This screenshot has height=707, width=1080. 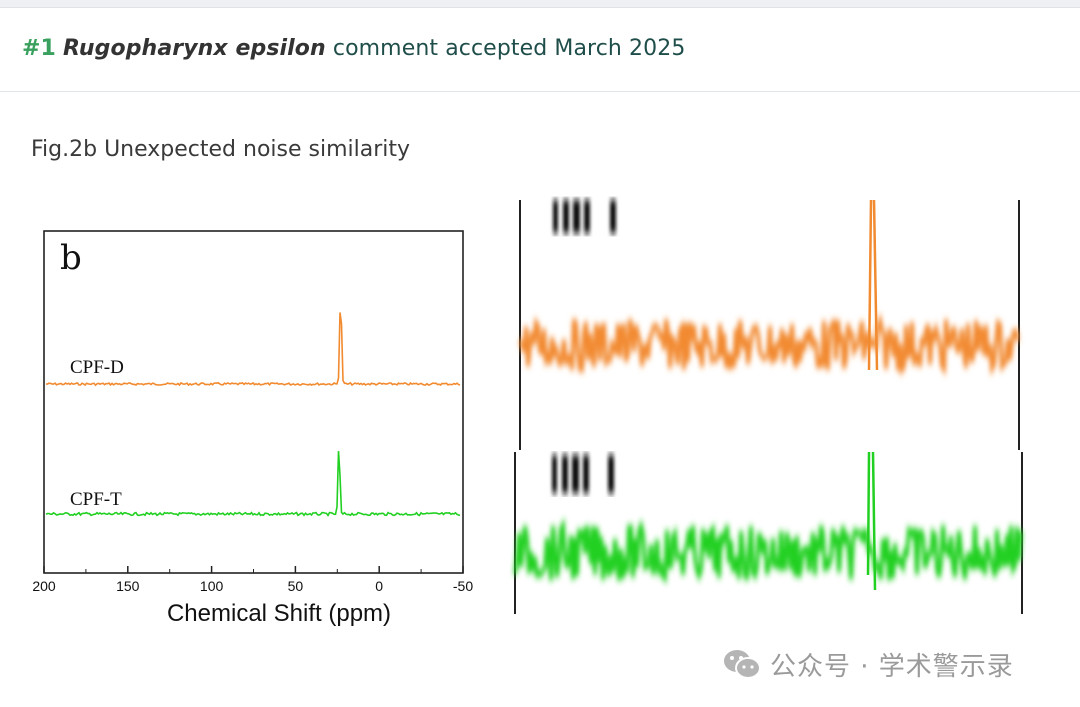 What do you see at coordinates (296, 586) in the screenshot?
I see `x-tick-label: 50` at bounding box center [296, 586].